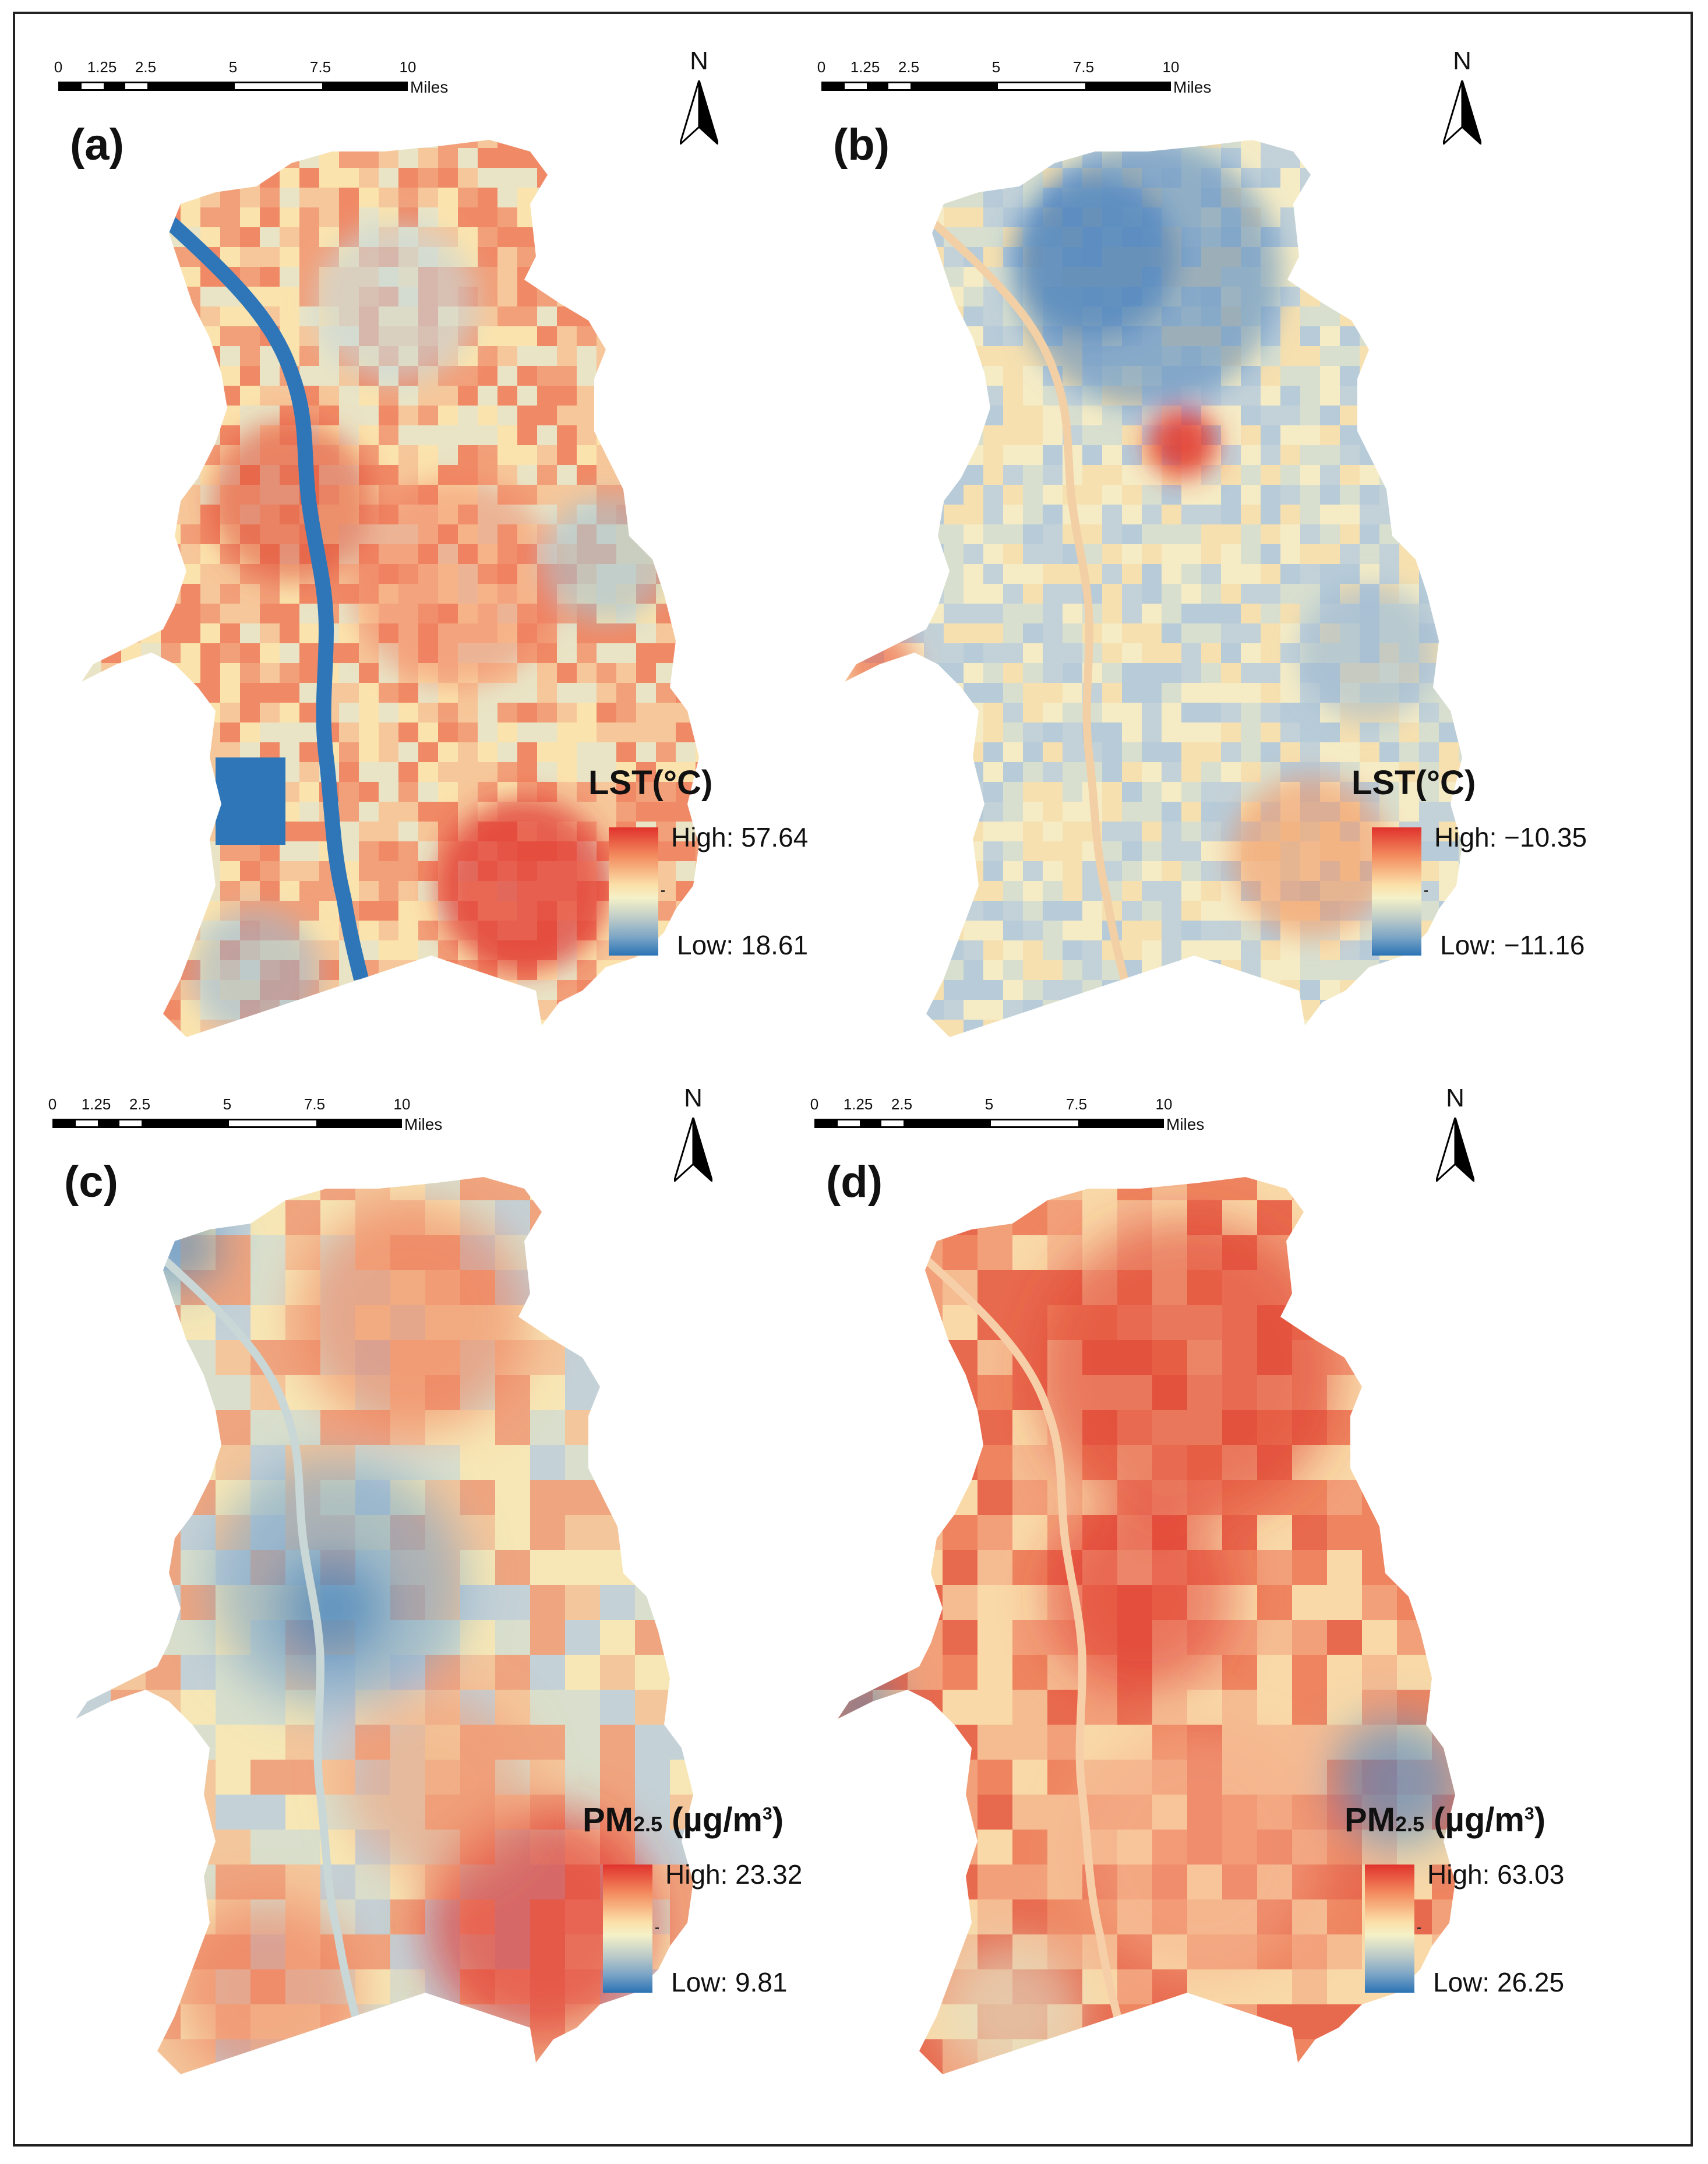  What do you see at coordinates (1428, 1916) in the screenshot?
I see `legend: PM2.5 (µg/m3) High: 63.03 Low: 26.25` at bounding box center [1428, 1916].